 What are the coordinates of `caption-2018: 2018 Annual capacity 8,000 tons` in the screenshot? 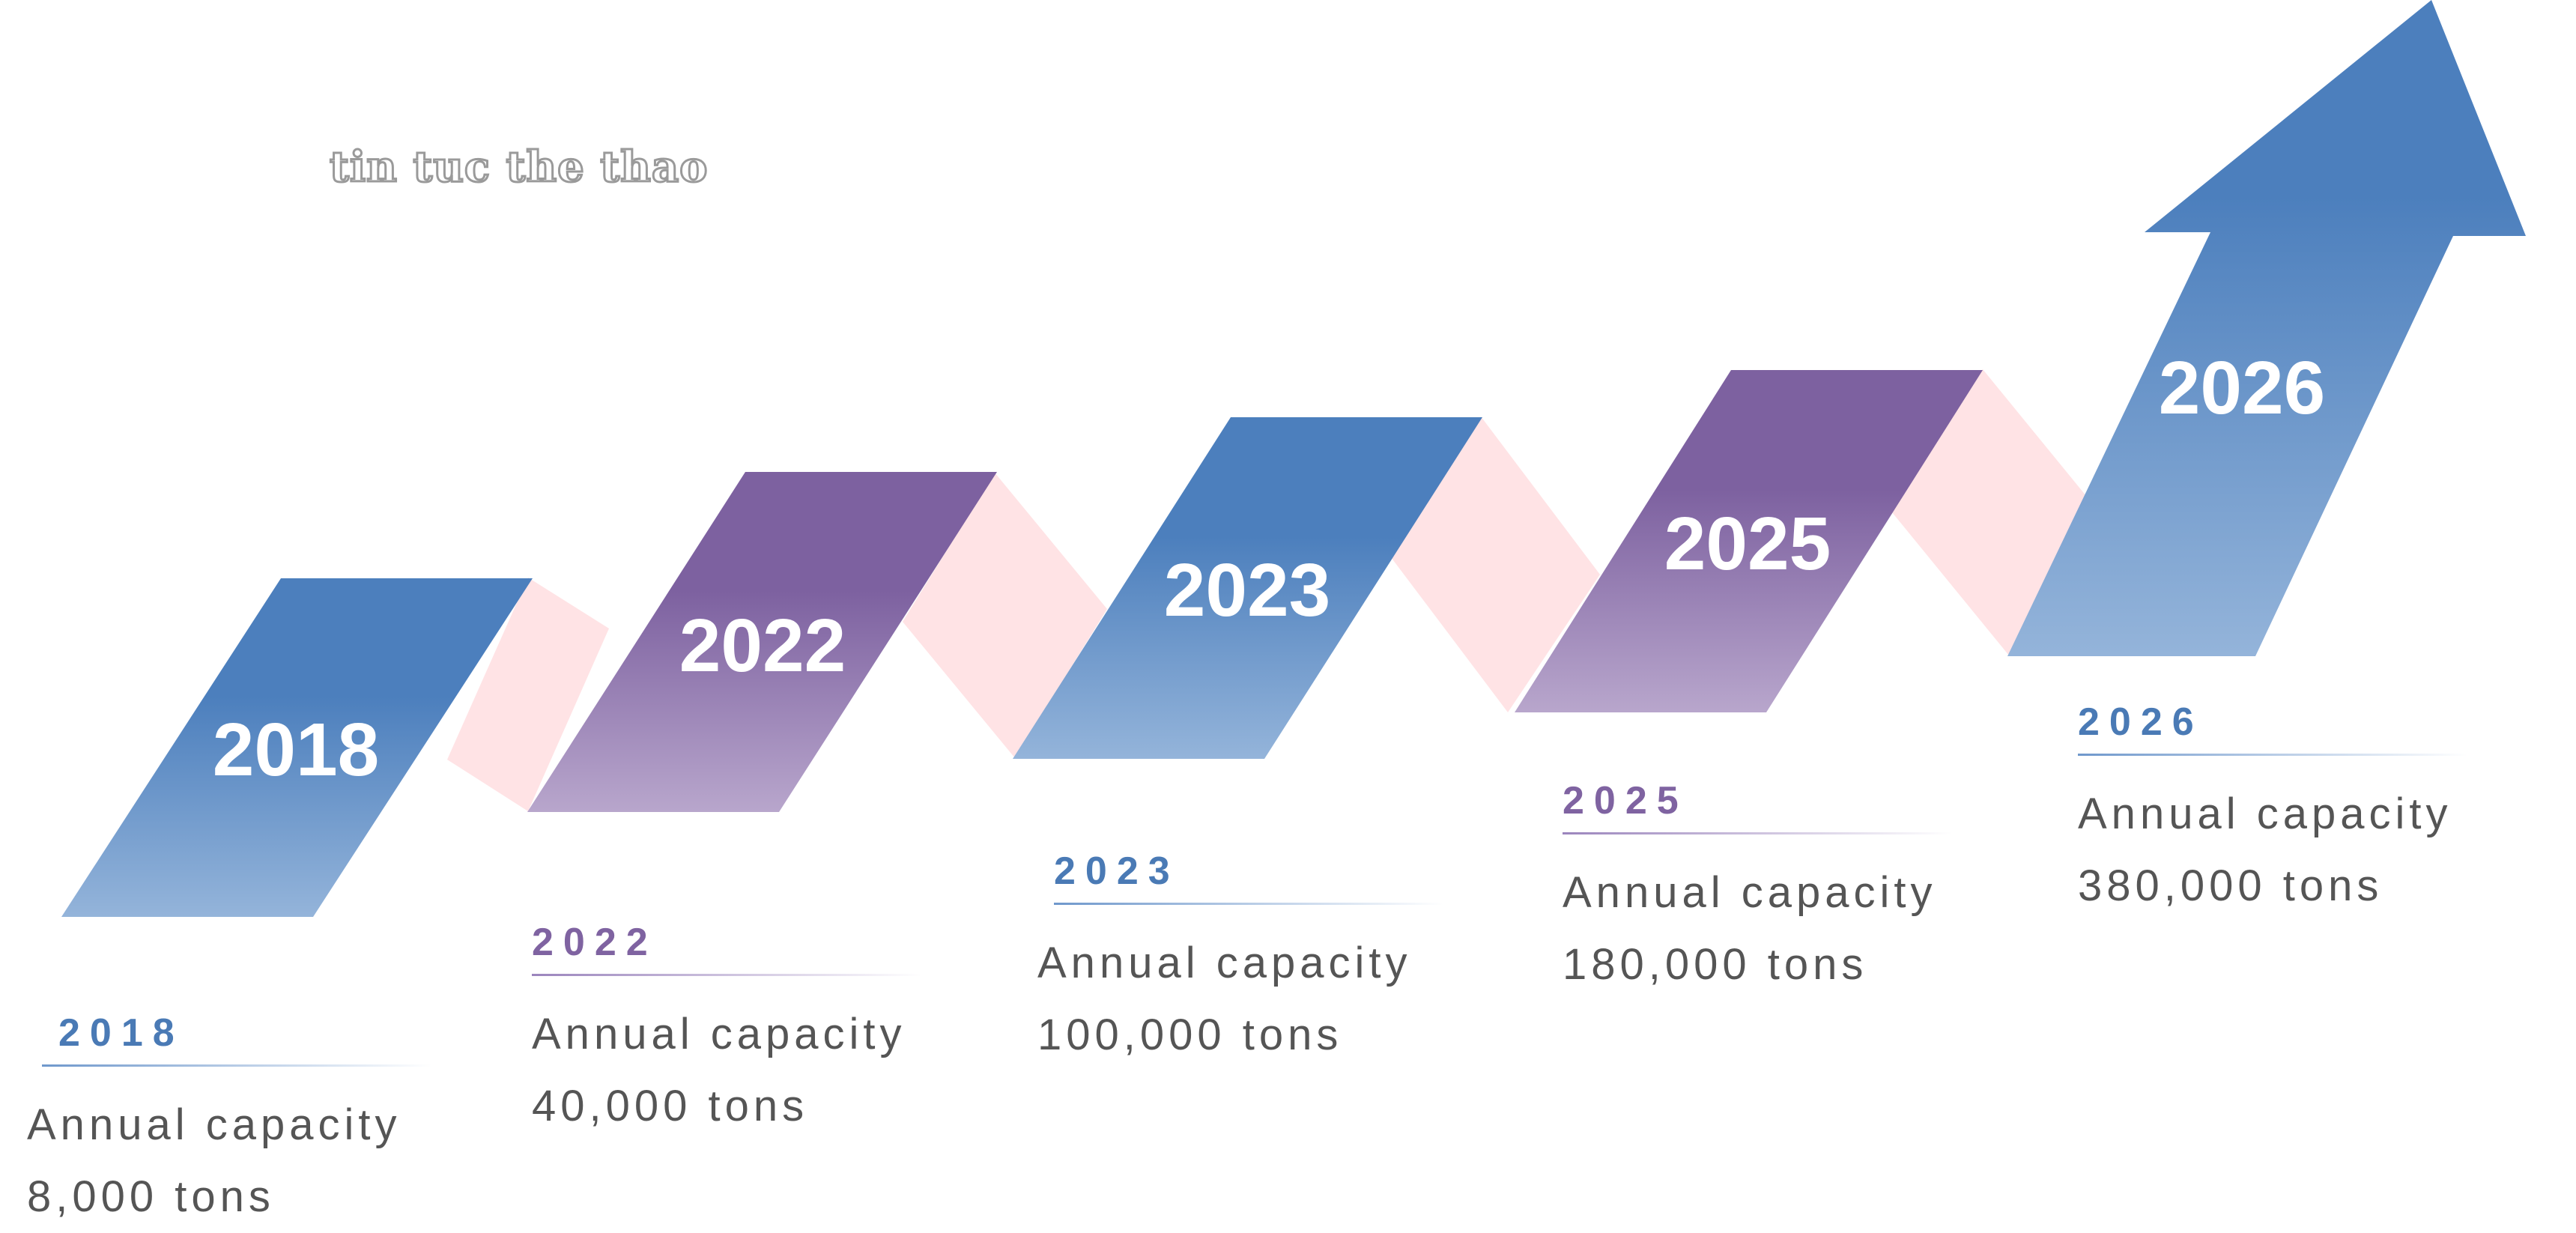 It's located at (244, 1122).